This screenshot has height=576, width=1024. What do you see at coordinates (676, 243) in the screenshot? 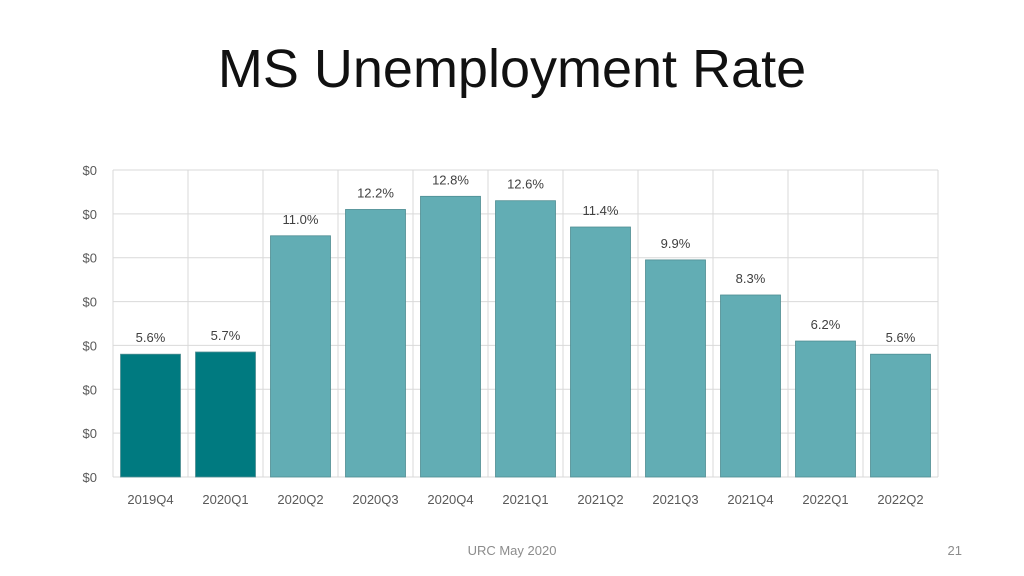
I see `data-label-2021Q3: 9.9%` at bounding box center [676, 243].